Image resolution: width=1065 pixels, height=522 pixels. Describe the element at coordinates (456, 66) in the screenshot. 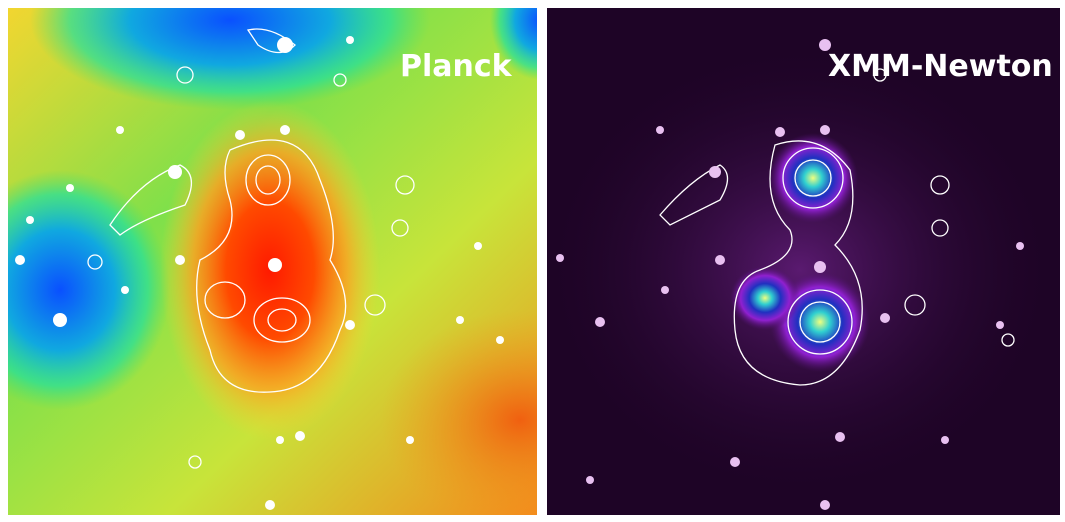

I see `panel-label: Planck` at that location.